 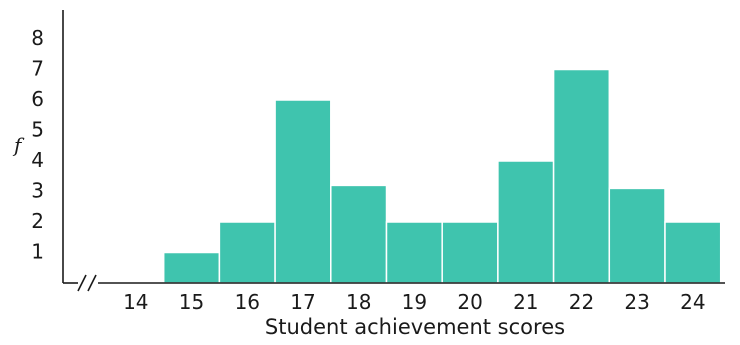 What do you see at coordinates (37, 130) in the screenshot?
I see `y-tick-label-5: 5` at bounding box center [37, 130].